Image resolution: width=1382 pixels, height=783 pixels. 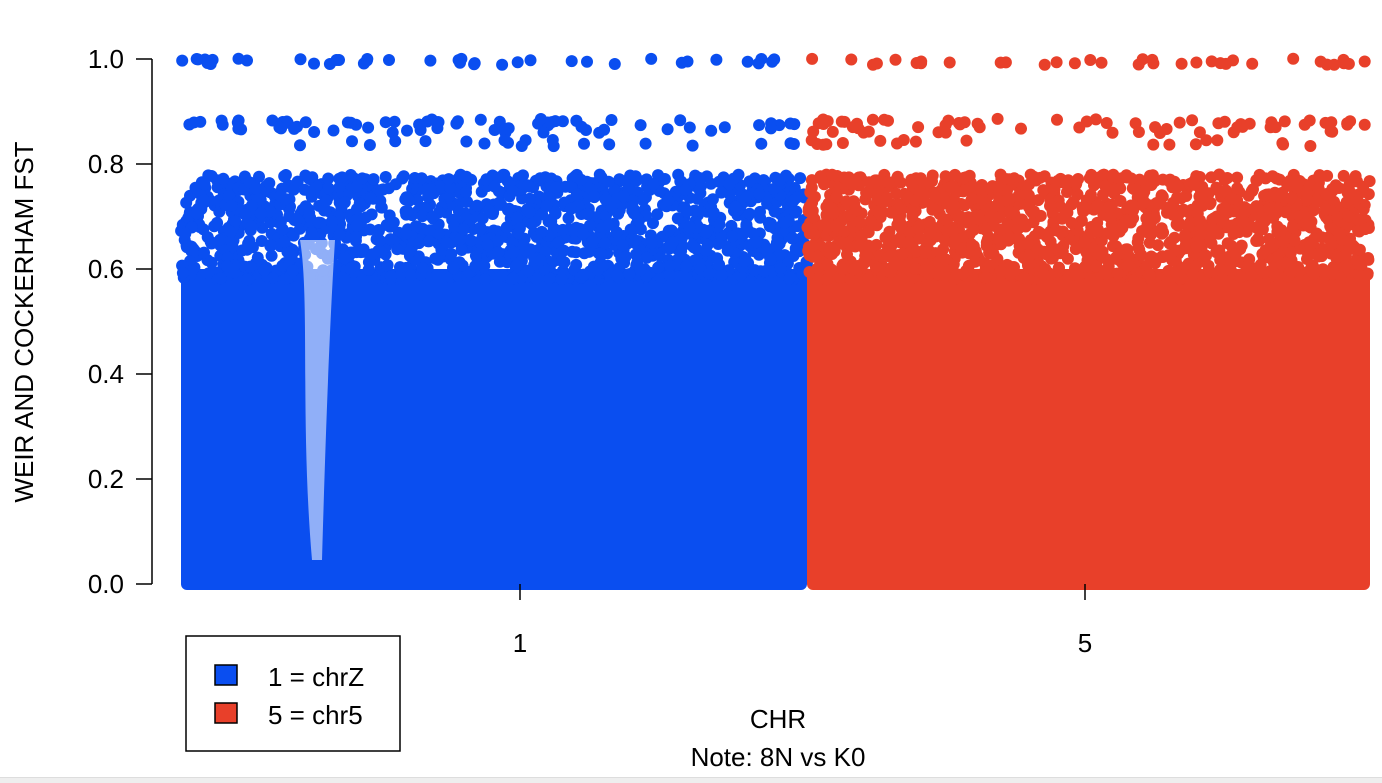 I want to click on chr5-points, so click(x=1088, y=169).